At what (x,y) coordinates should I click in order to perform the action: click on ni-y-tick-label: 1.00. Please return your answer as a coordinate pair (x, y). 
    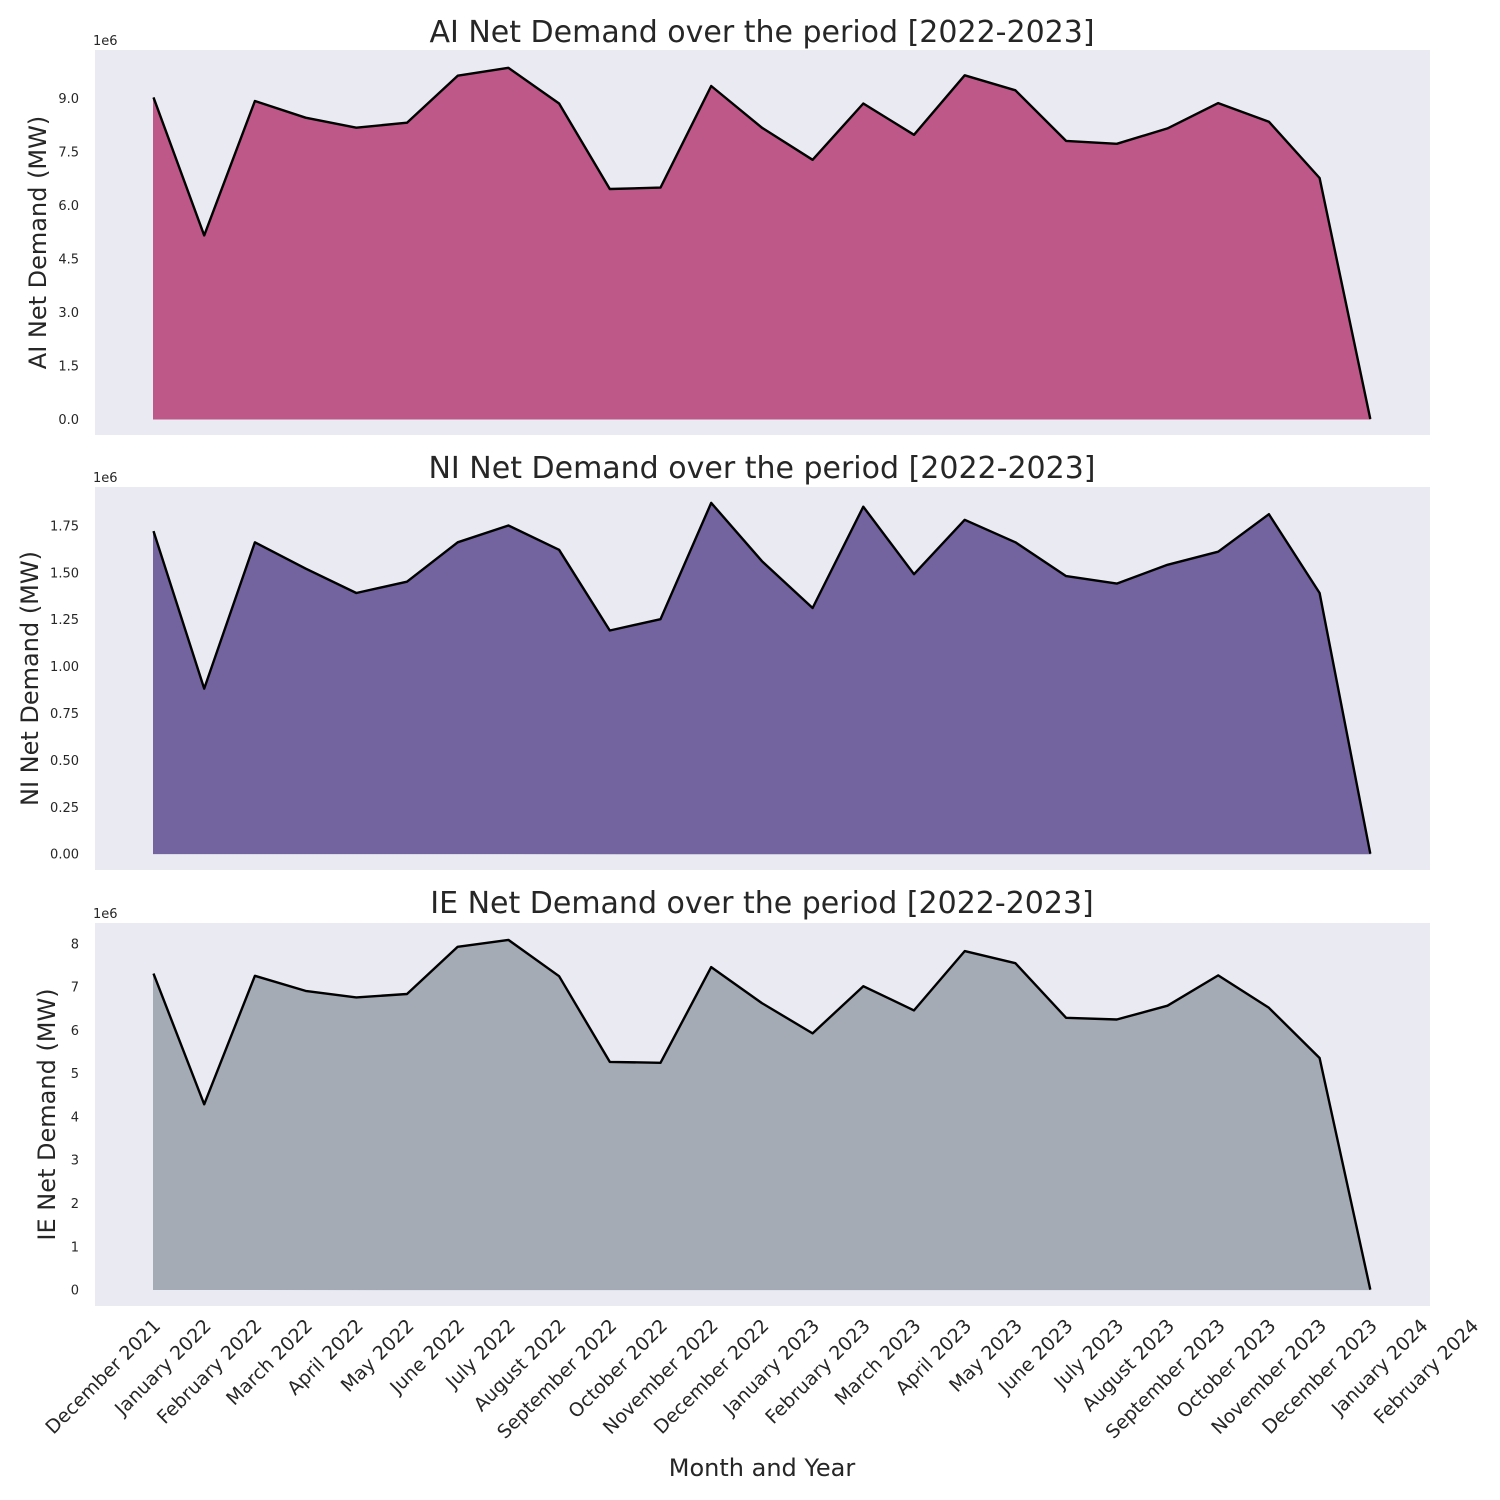
    Looking at the image, I should click on (64, 667).